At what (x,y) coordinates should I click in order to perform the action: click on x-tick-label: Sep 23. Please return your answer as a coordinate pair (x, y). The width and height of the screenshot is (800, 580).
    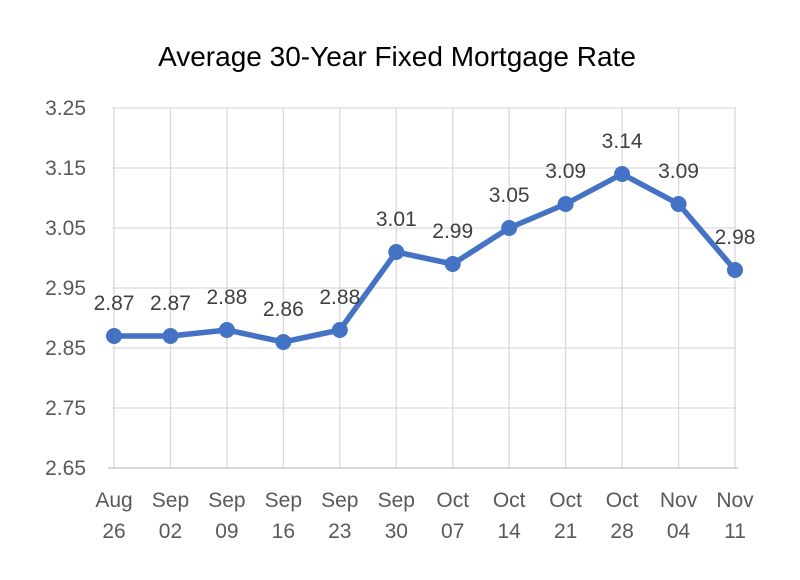
    Looking at the image, I should click on (339, 516).